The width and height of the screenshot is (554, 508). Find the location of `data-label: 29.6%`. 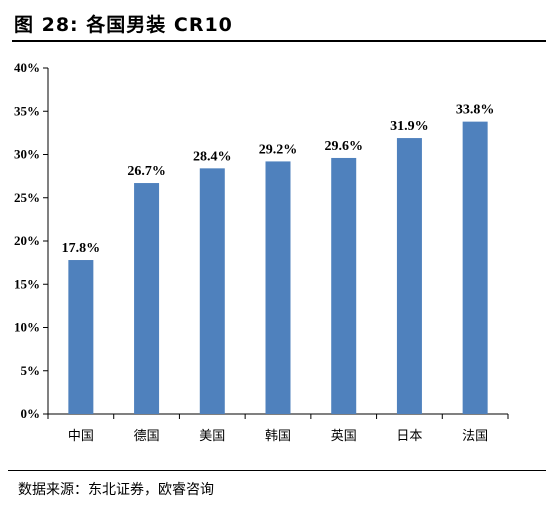

data-label: 29.6% is located at coordinates (343, 146).